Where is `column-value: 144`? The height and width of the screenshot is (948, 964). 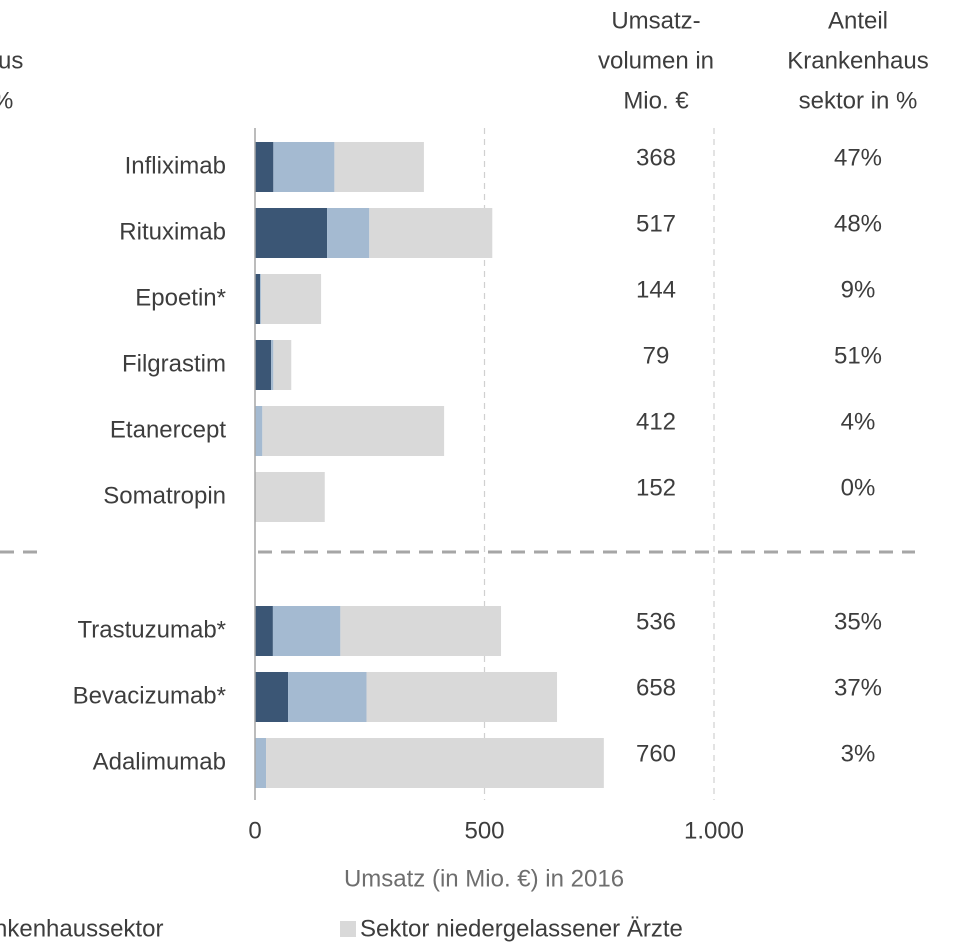
column-value: 144 is located at coordinates (656, 289).